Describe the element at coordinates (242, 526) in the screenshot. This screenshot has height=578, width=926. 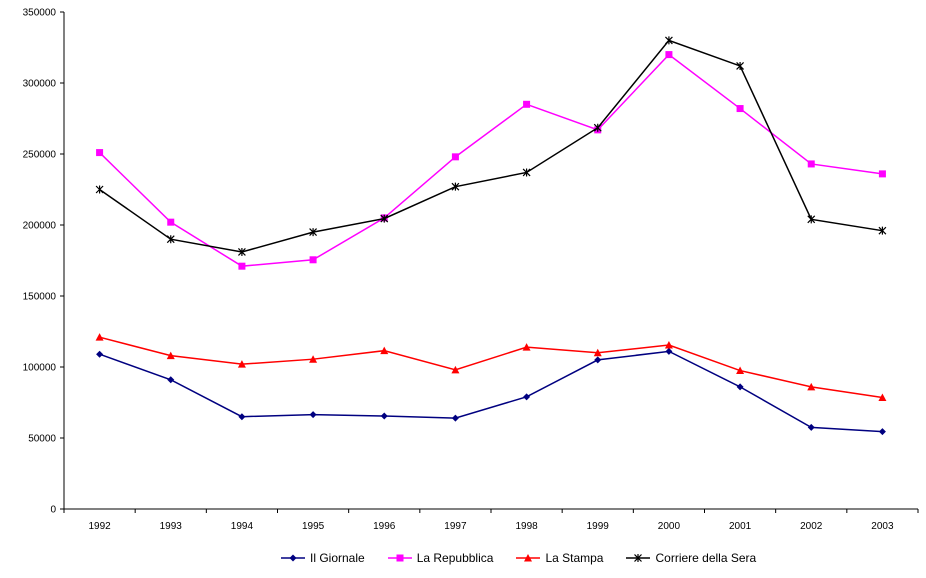
I see `x-tick-label: 1994` at that location.